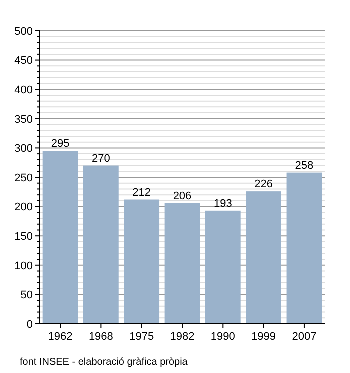  What do you see at coordinates (182, 196) in the screenshot?
I see `data-label: 206` at bounding box center [182, 196].